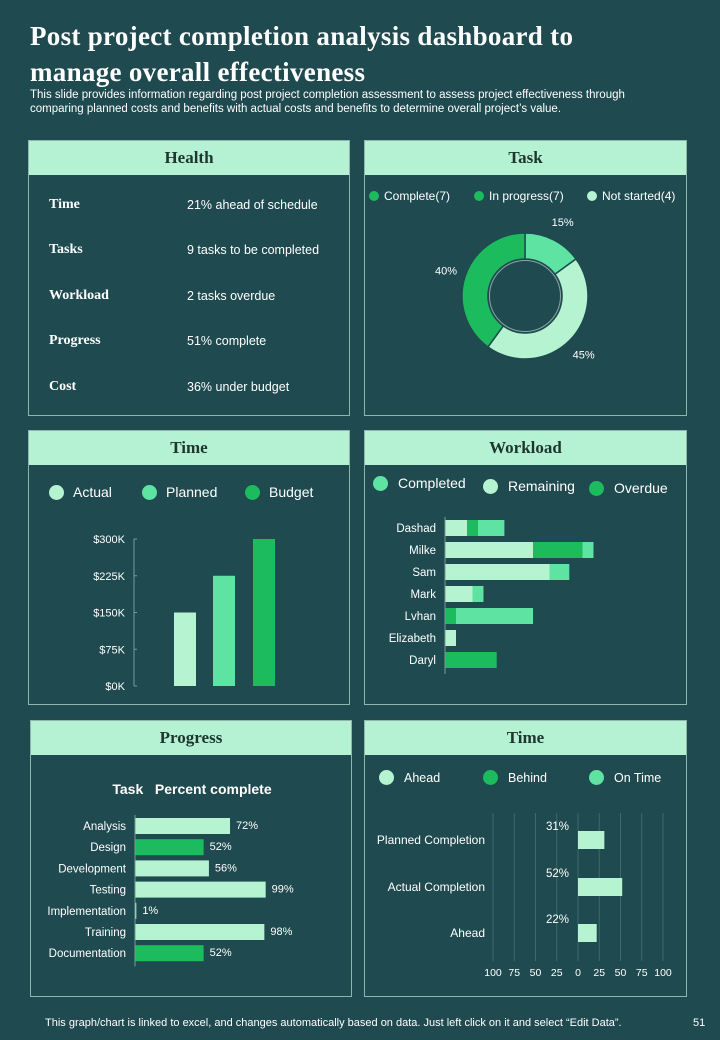 The height and width of the screenshot is (1040, 720). Describe the element at coordinates (224, 630) in the screenshot. I see `bar-planned` at that location.